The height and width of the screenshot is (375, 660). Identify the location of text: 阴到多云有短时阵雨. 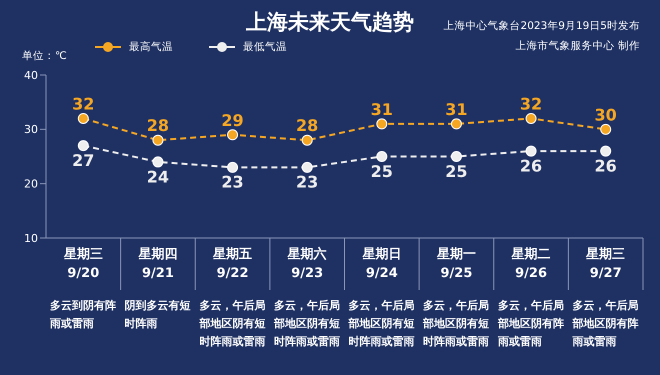
(157, 314).